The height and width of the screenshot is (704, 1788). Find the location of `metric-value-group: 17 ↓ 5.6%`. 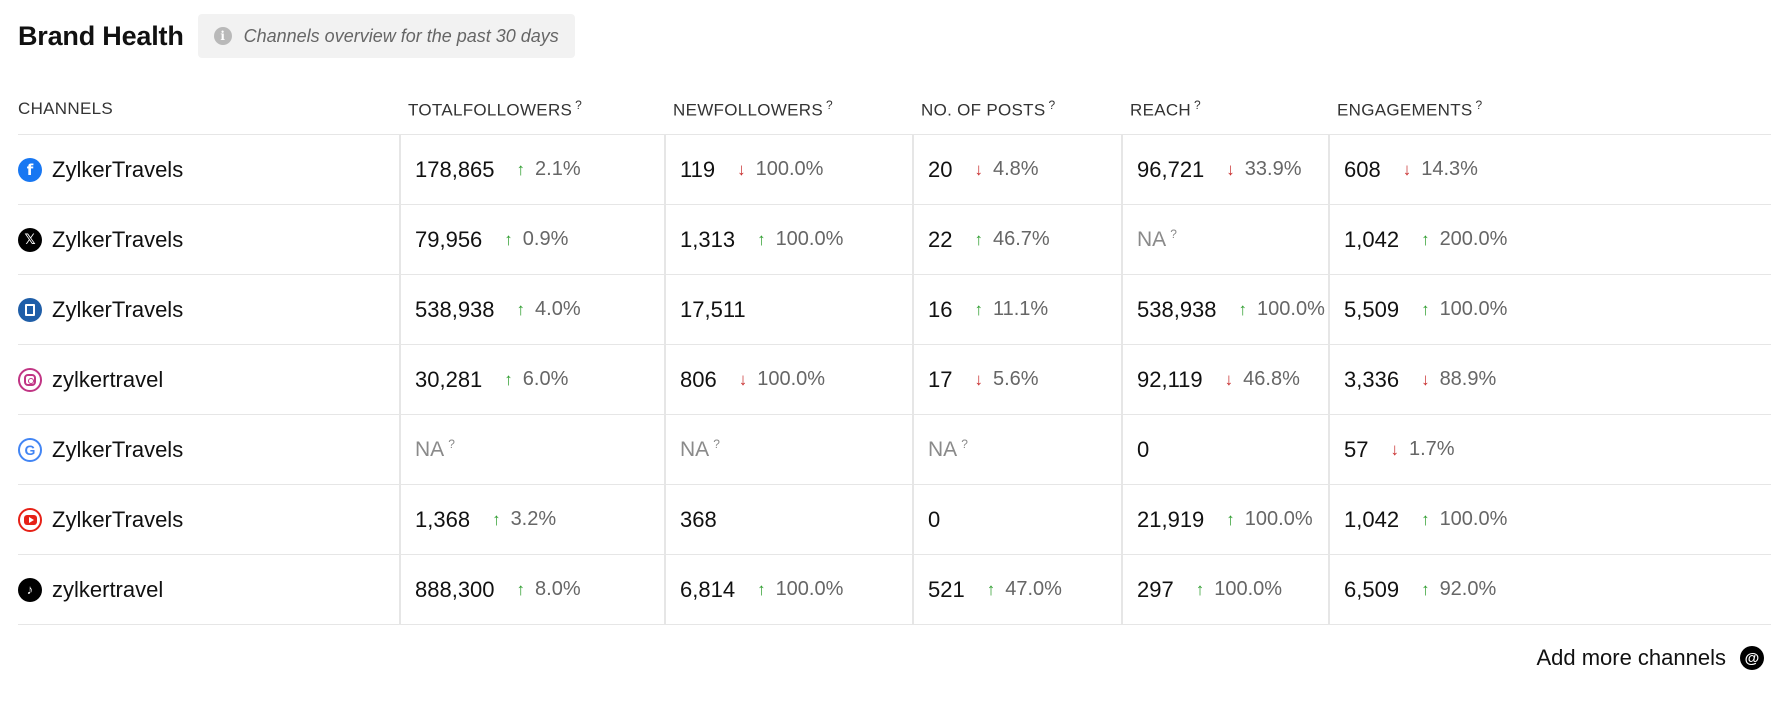

metric-value-group: 17 ↓ 5.6% is located at coordinates (1017, 380).